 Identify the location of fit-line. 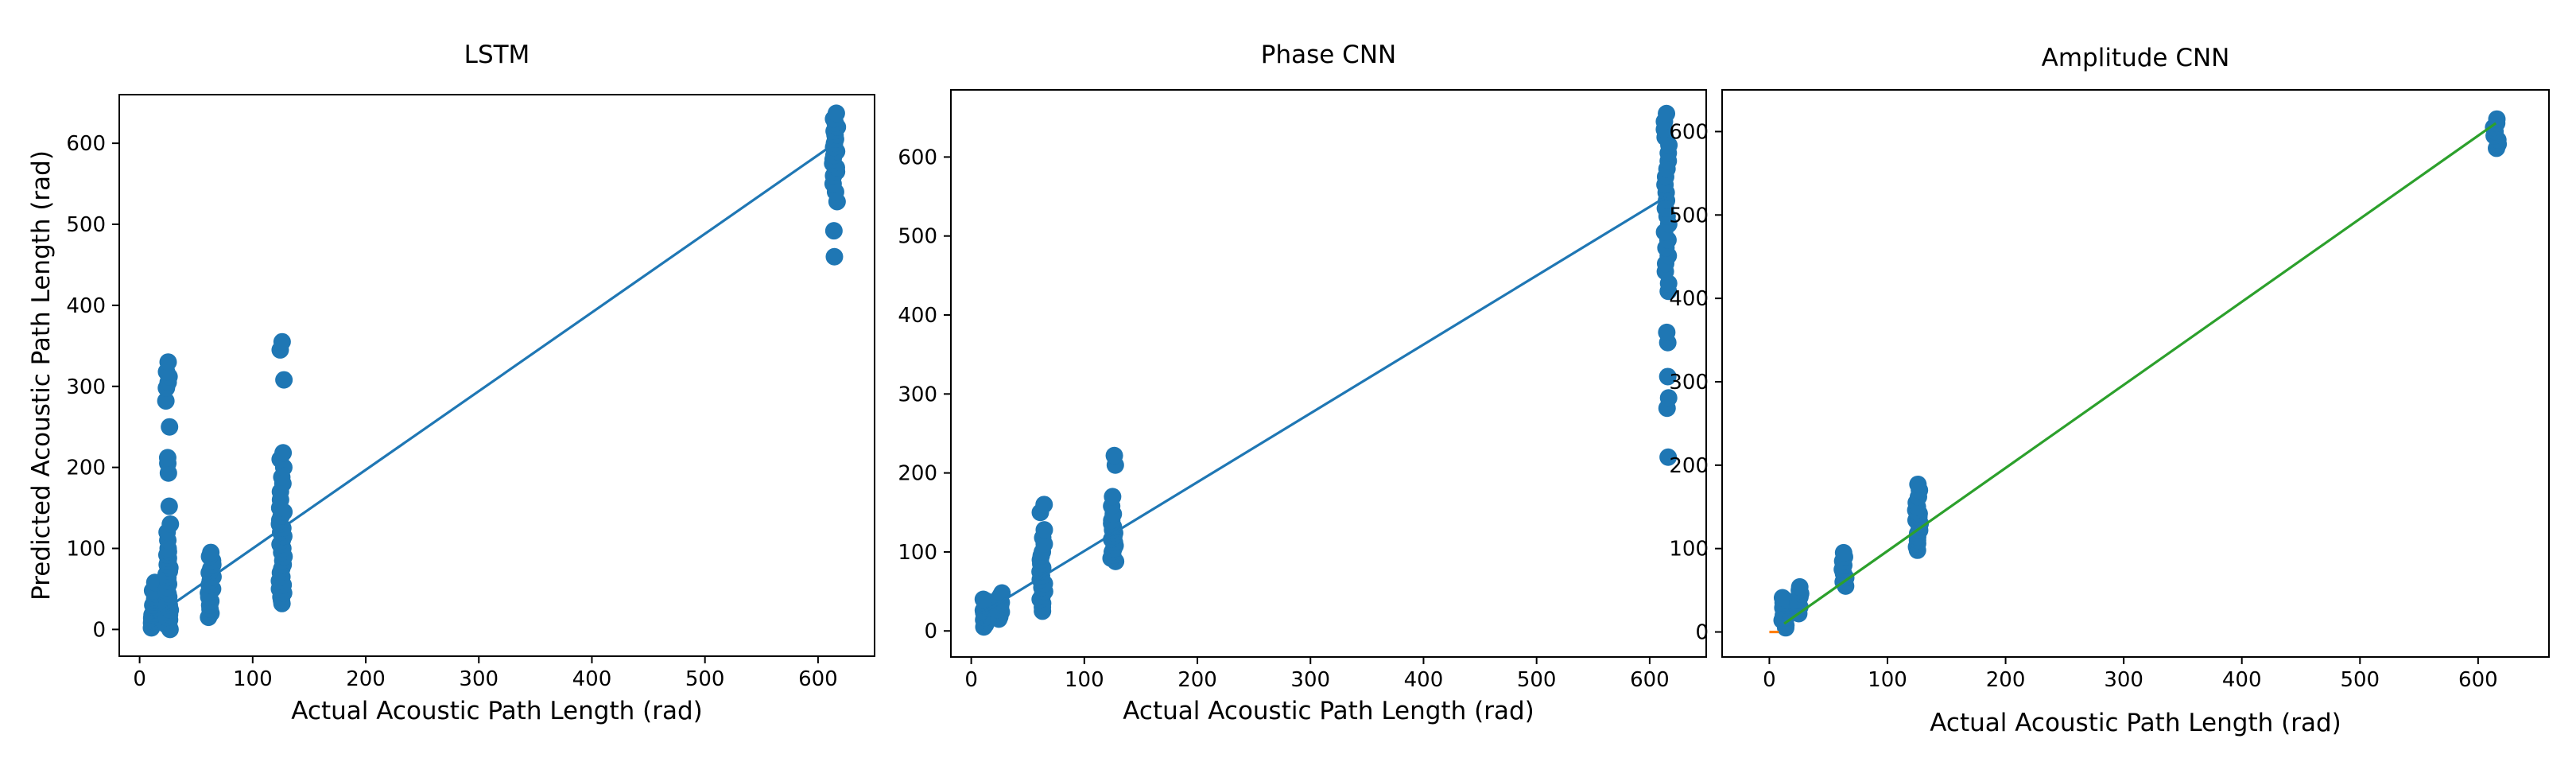
(1326, 403).